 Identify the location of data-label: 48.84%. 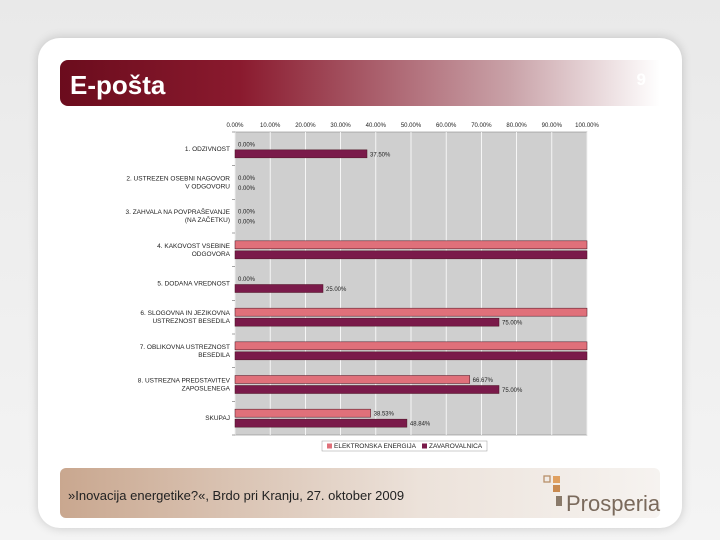
(420, 425).